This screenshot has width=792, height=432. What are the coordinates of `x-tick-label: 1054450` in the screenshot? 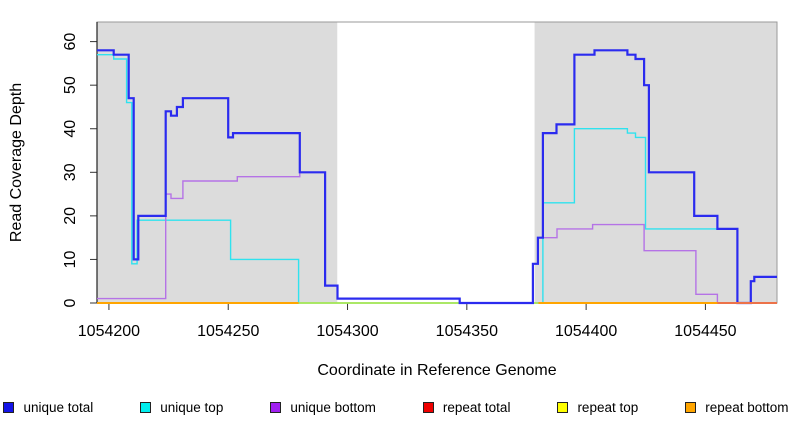 It's located at (705, 331).